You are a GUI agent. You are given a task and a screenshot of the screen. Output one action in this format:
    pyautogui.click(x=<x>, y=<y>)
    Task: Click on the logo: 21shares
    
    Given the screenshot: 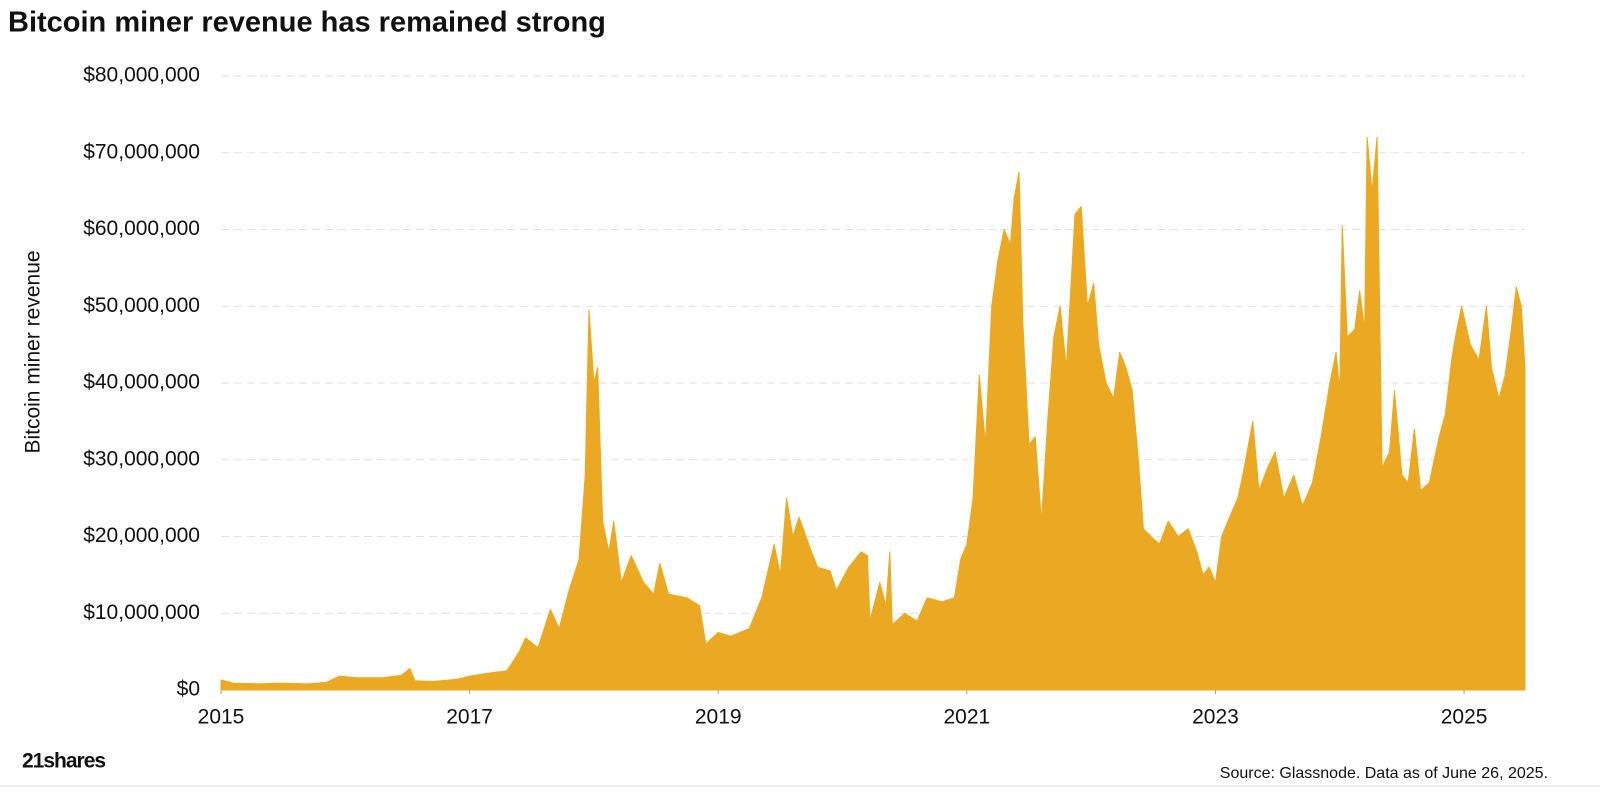 What is the action you would take?
    pyautogui.click(x=63, y=761)
    